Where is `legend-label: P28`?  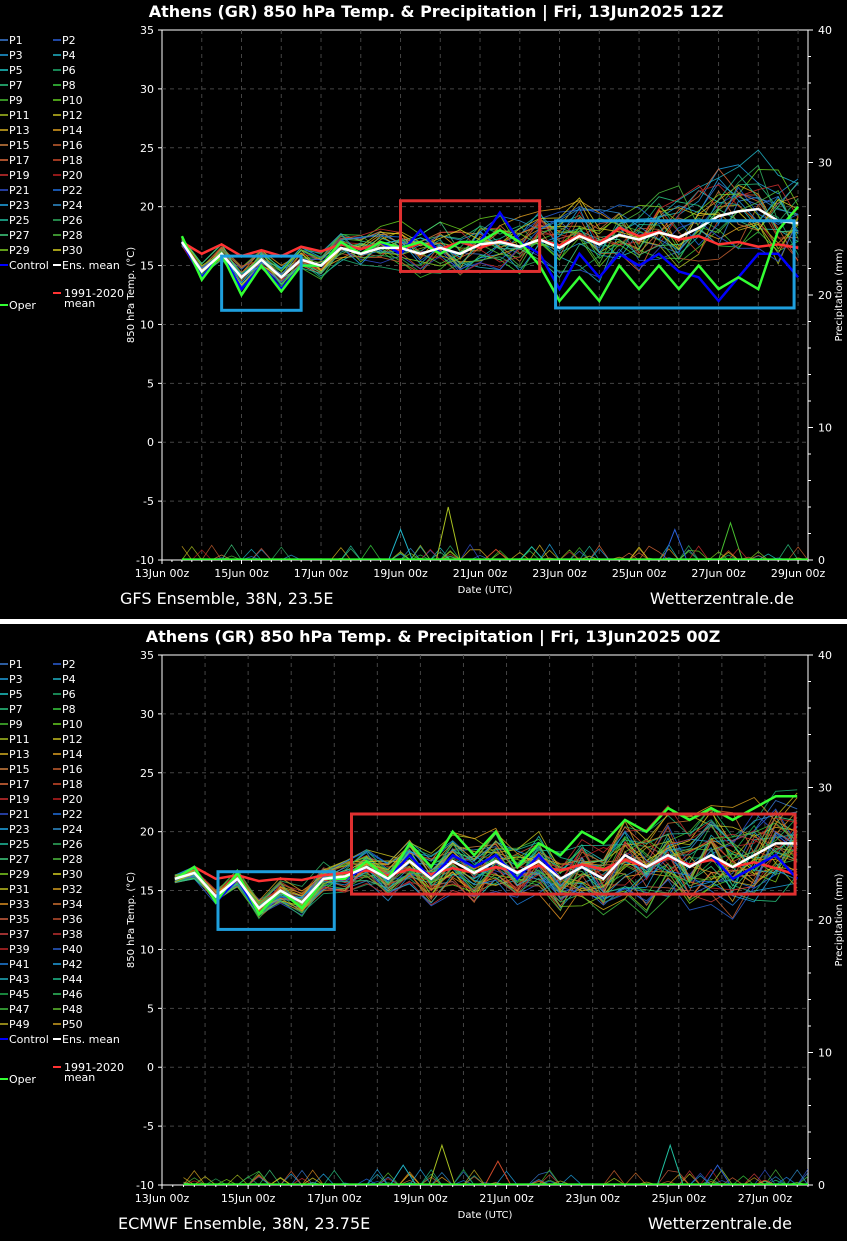 legend-label: P28 is located at coordinates (72, 859).